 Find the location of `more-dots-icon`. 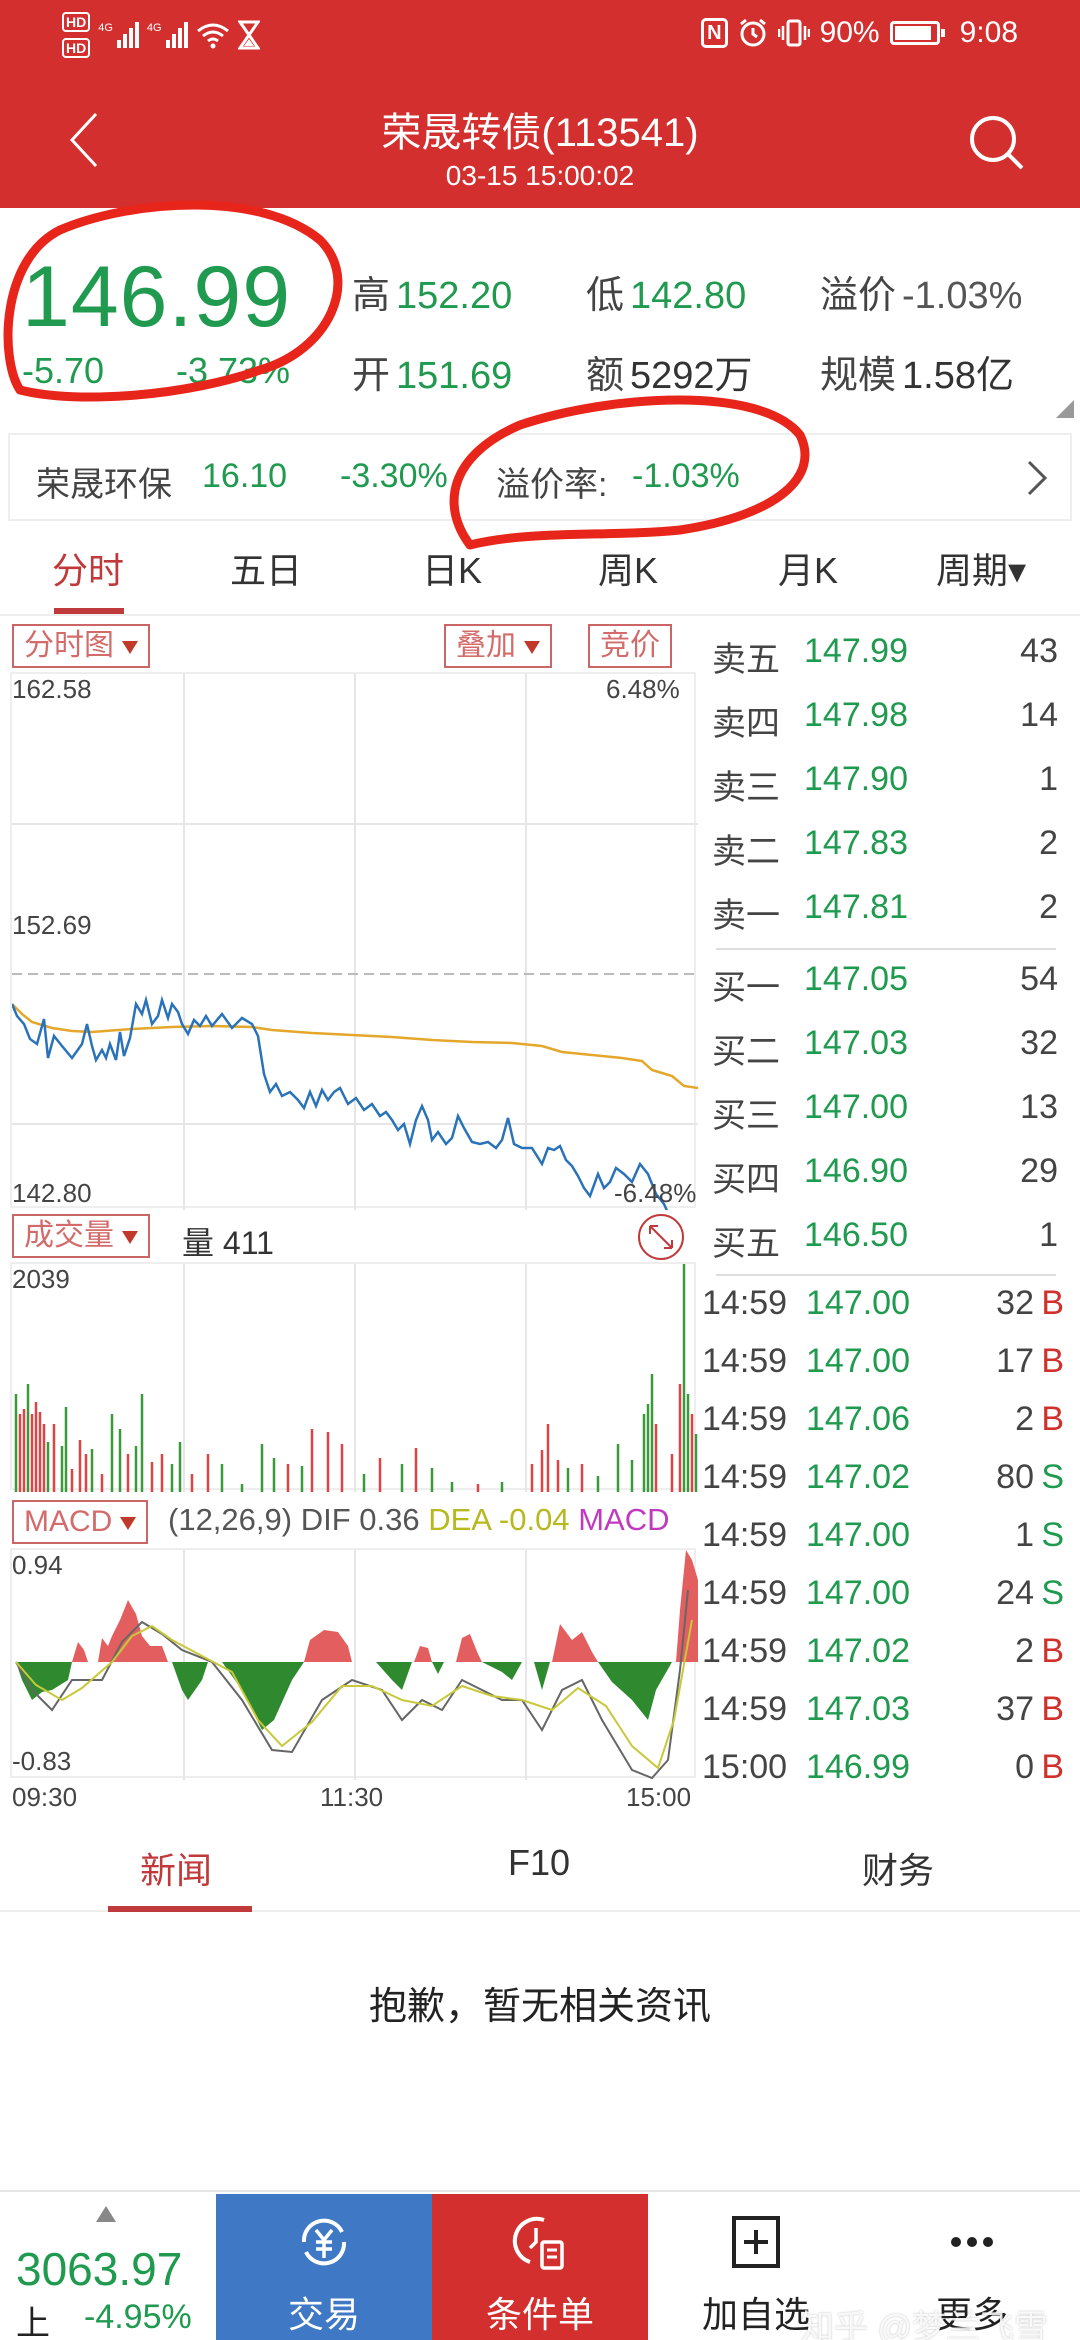

more-dots-icon is located at coordinates (972, 2242).